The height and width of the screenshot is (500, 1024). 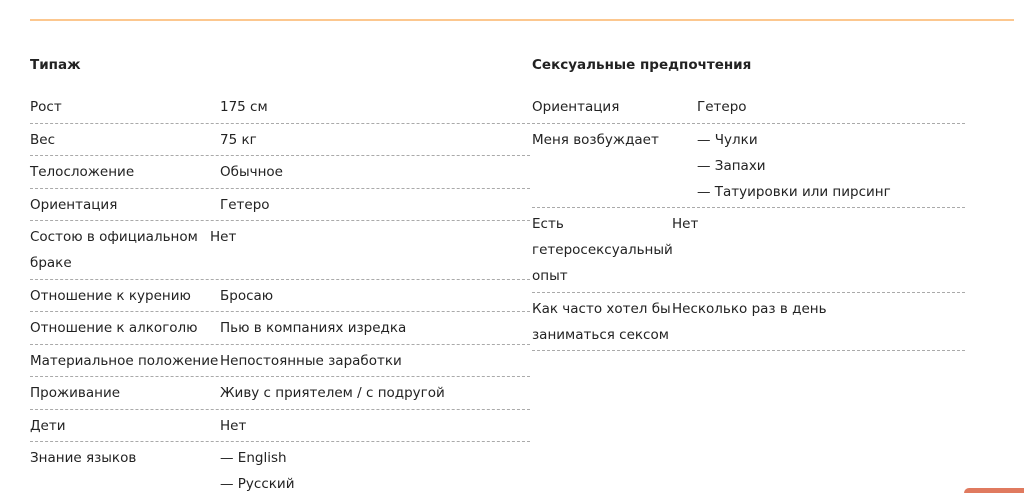 What do you see at coordinates (253, 458) in the screenshot?
I see `value-item: — English` at bounding box center [253, 458].